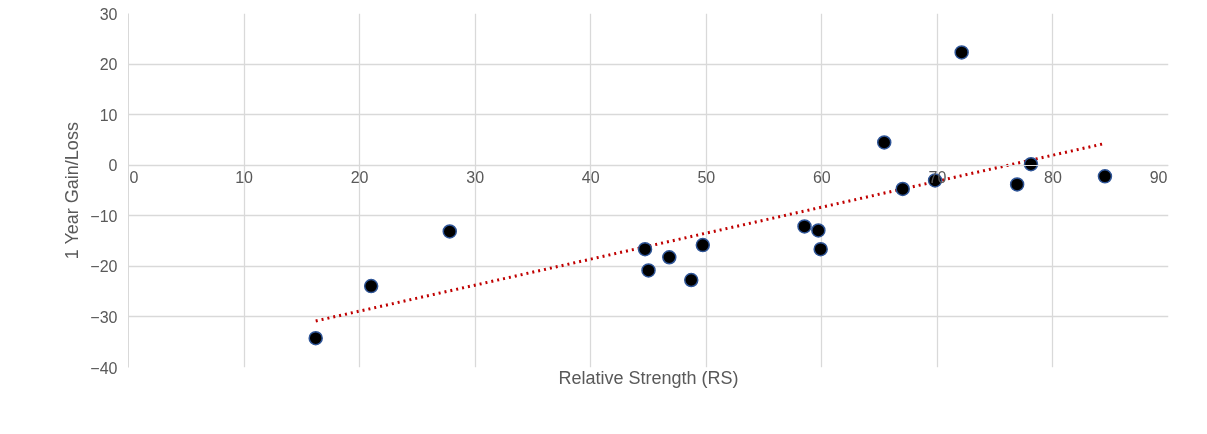  Describe the element at coordinates (821, 178) in the screenshot. I see `x-tick-label: 60` at that location.